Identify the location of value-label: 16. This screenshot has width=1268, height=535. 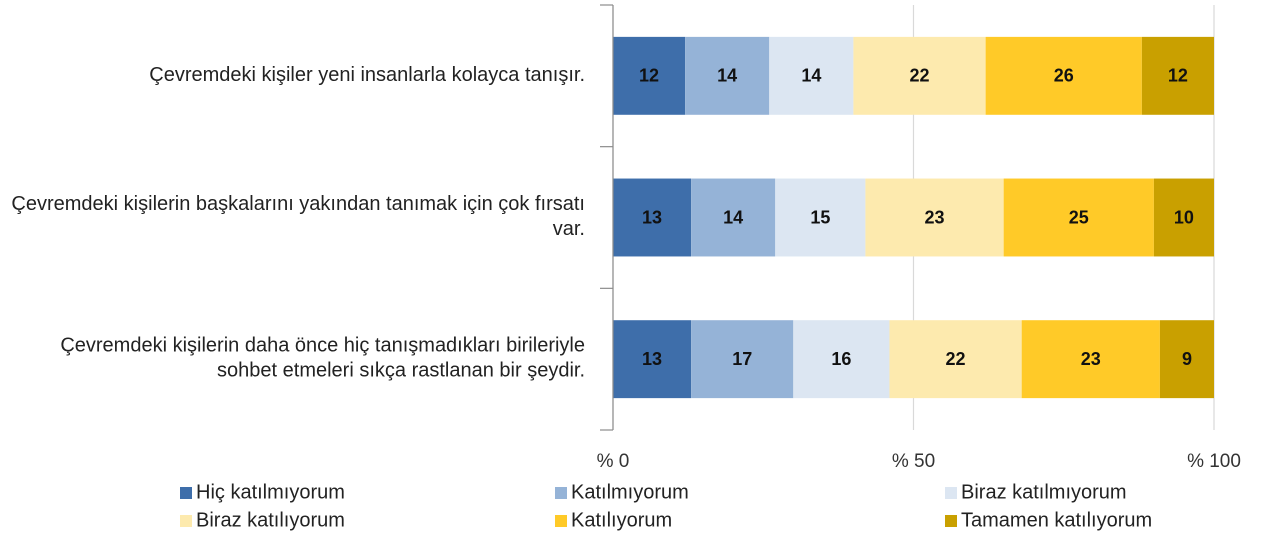
(841, 359).